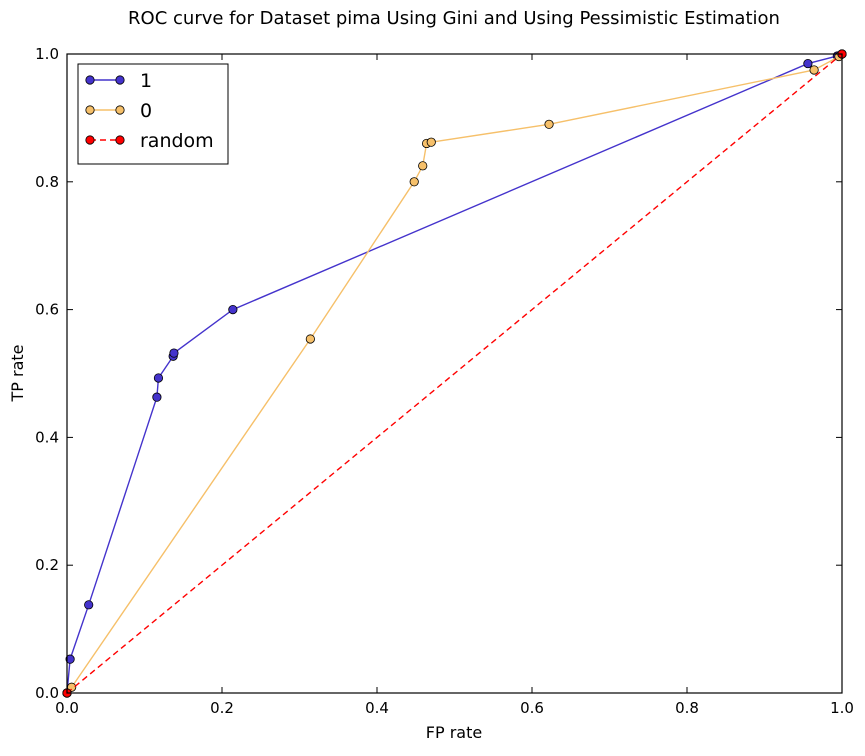 The image size is (865, 756). What do you see at coordinates (146, 111) in the screenshot?
I see `legend-label: 0` at bounding box center [146, 111].